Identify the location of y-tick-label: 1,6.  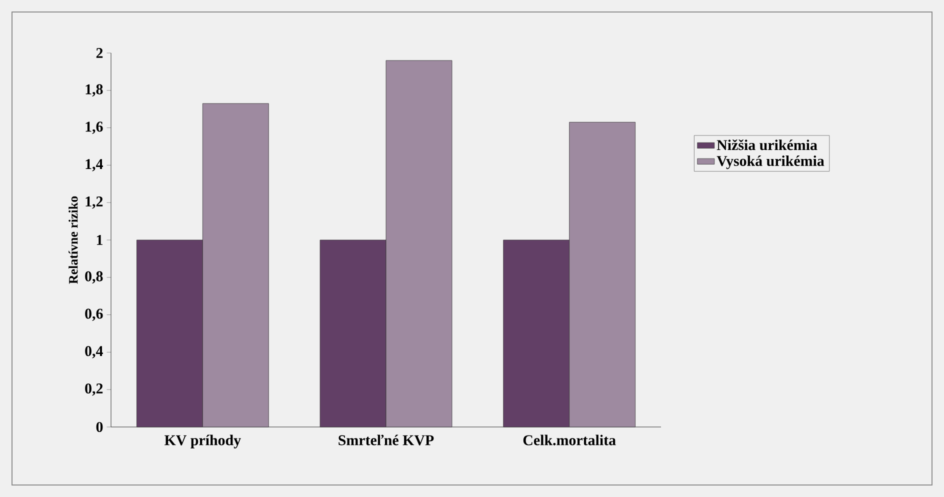
(94, 128).